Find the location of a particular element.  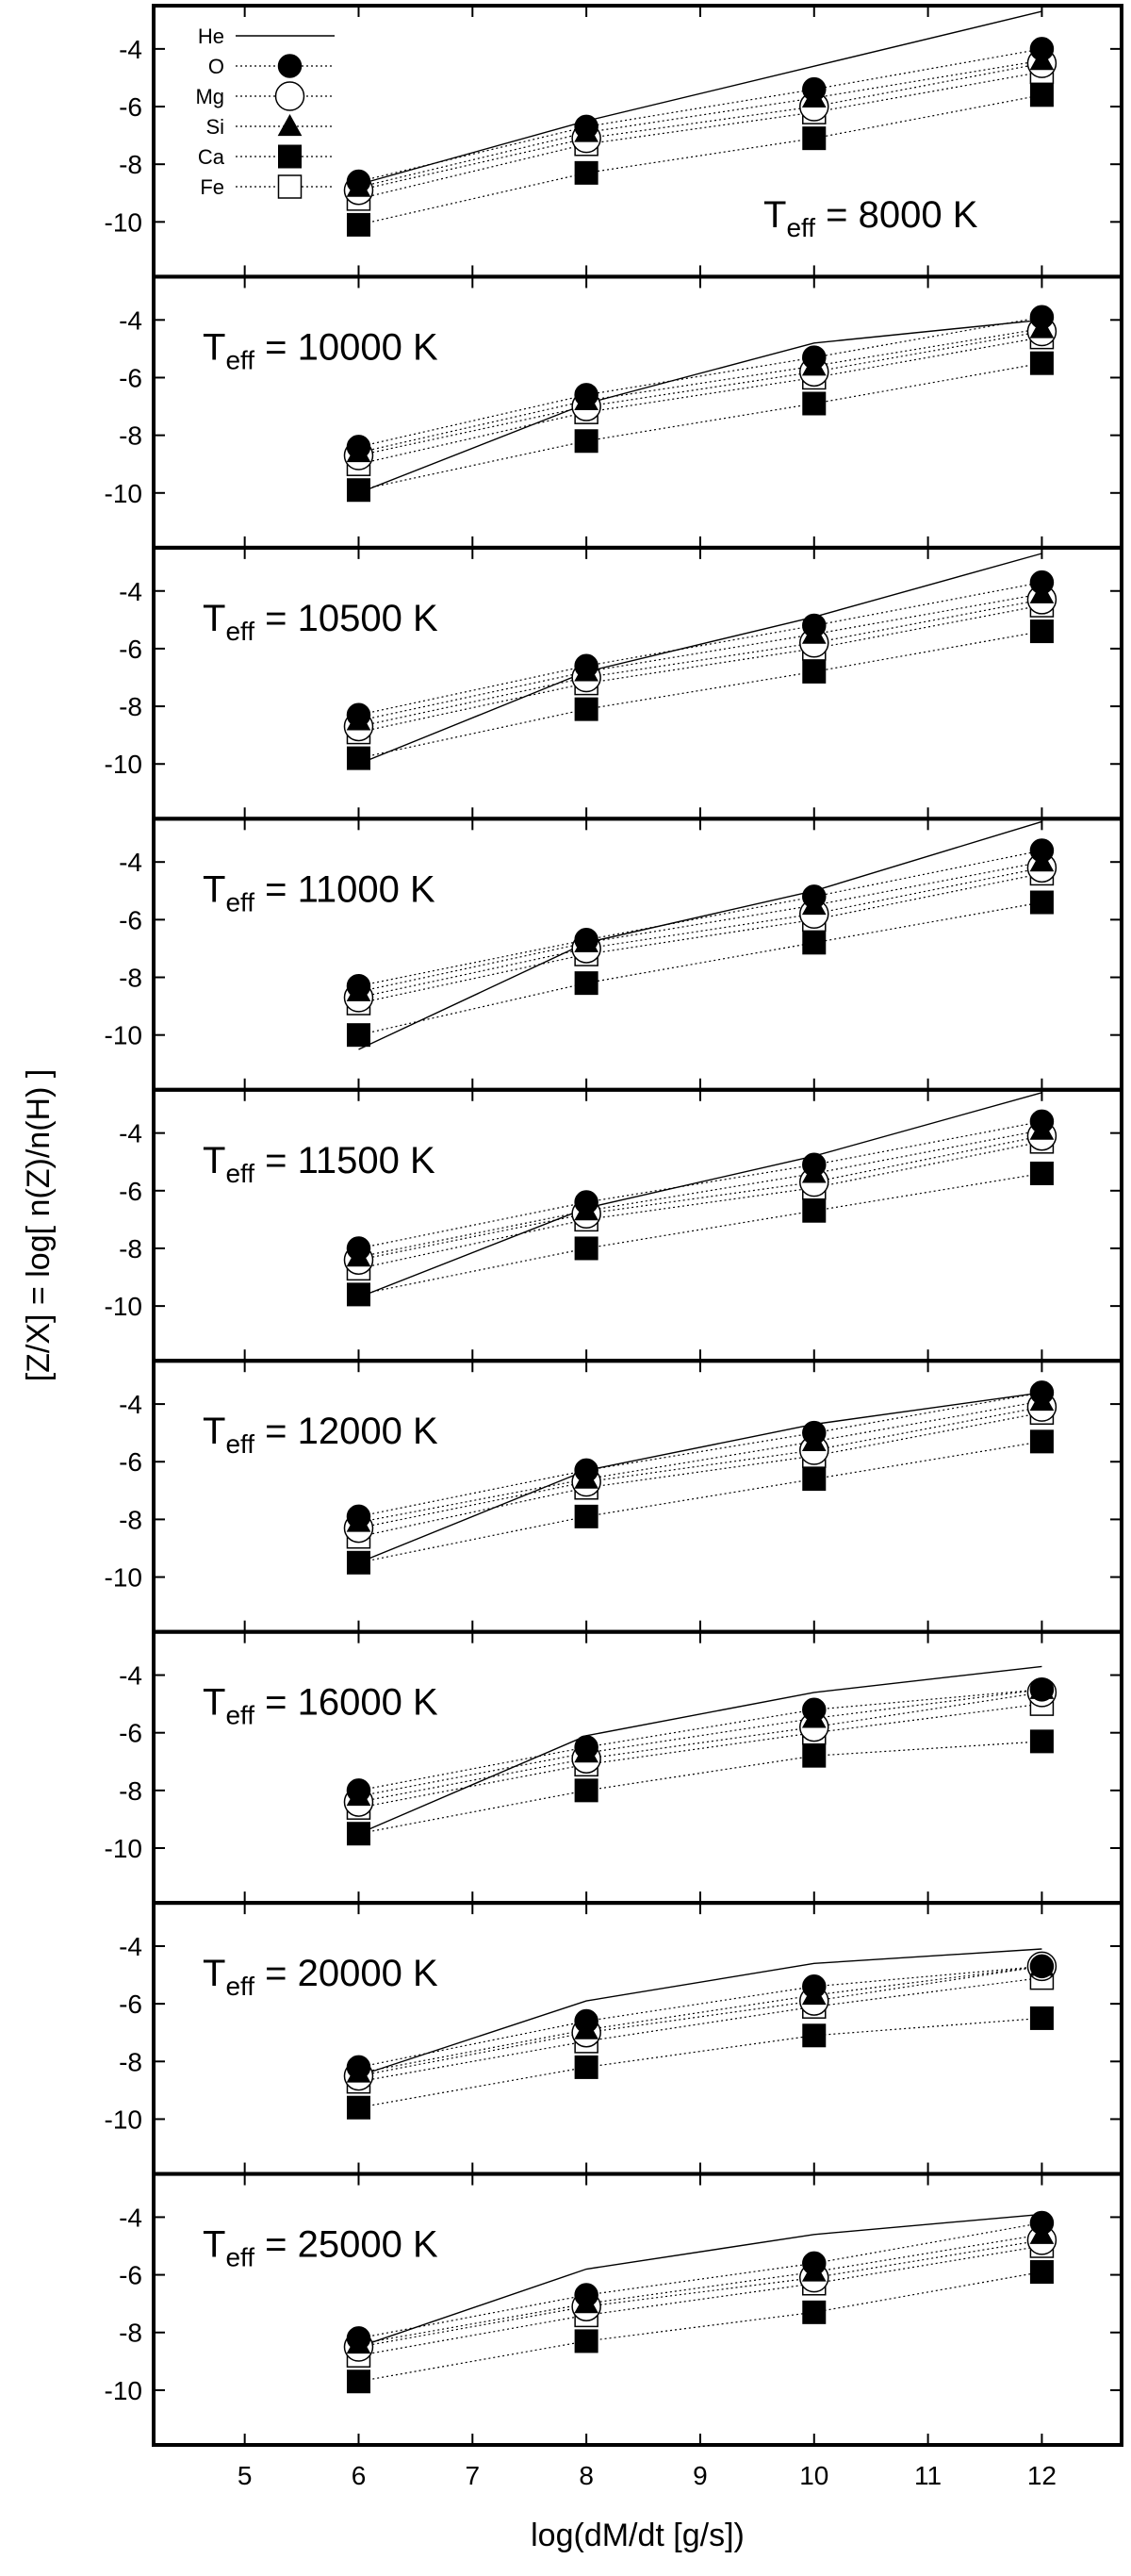

panel-1: -4 -6 -8 -10 Teff = 8000 K is located at coordinates (614, 141).